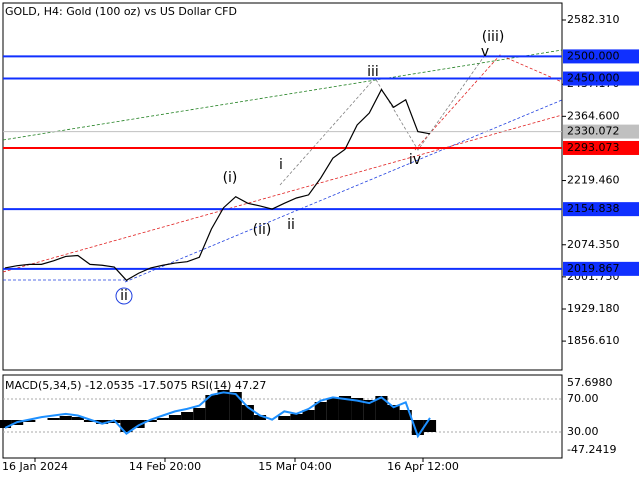 This screenshot has height=480, width=640. I want to click on y-tick-label: 1856.610, so click(593, 340).